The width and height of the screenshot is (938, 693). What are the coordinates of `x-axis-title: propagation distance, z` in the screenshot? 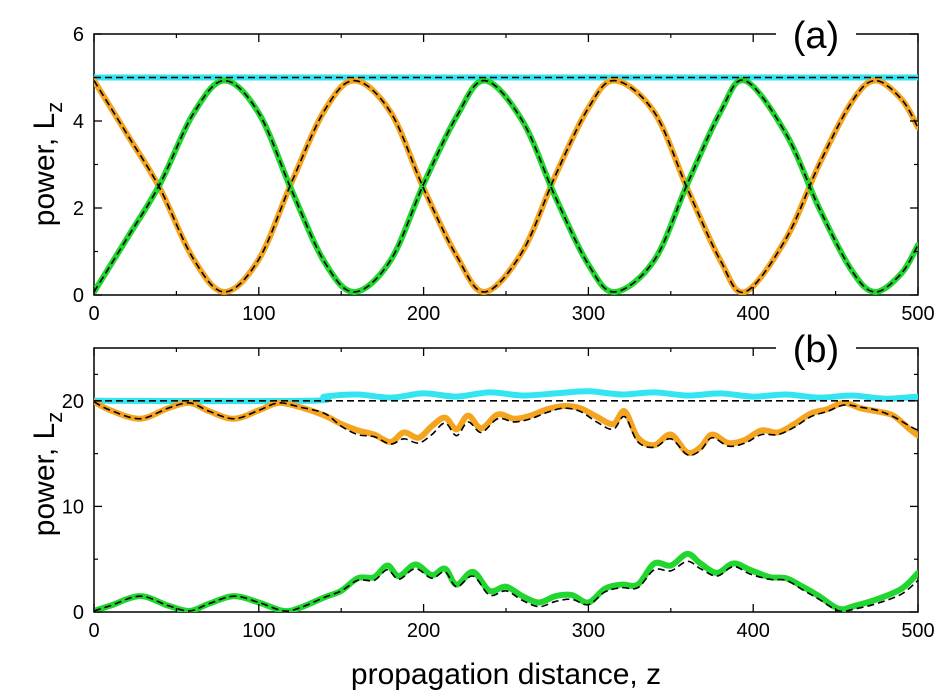 It's located at (506, 674).